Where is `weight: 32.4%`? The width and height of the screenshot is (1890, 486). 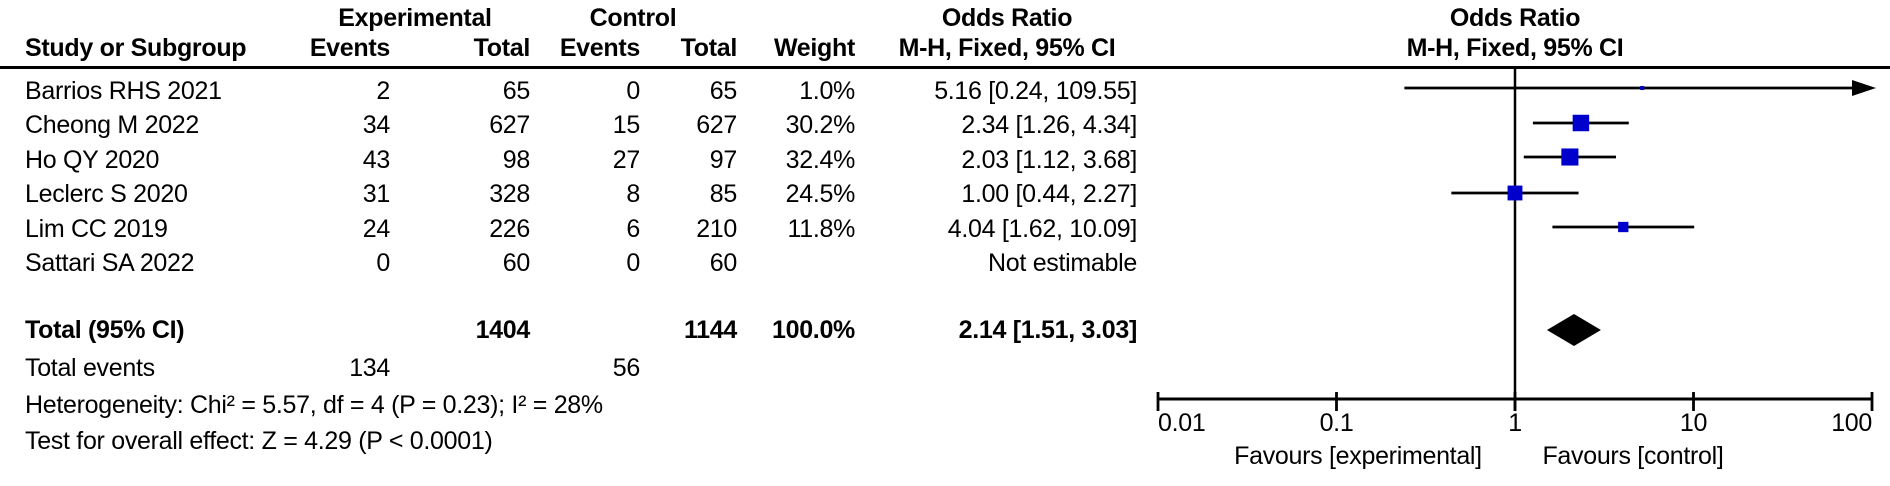
weight: 32.4% is located at coordinates (820, 160).